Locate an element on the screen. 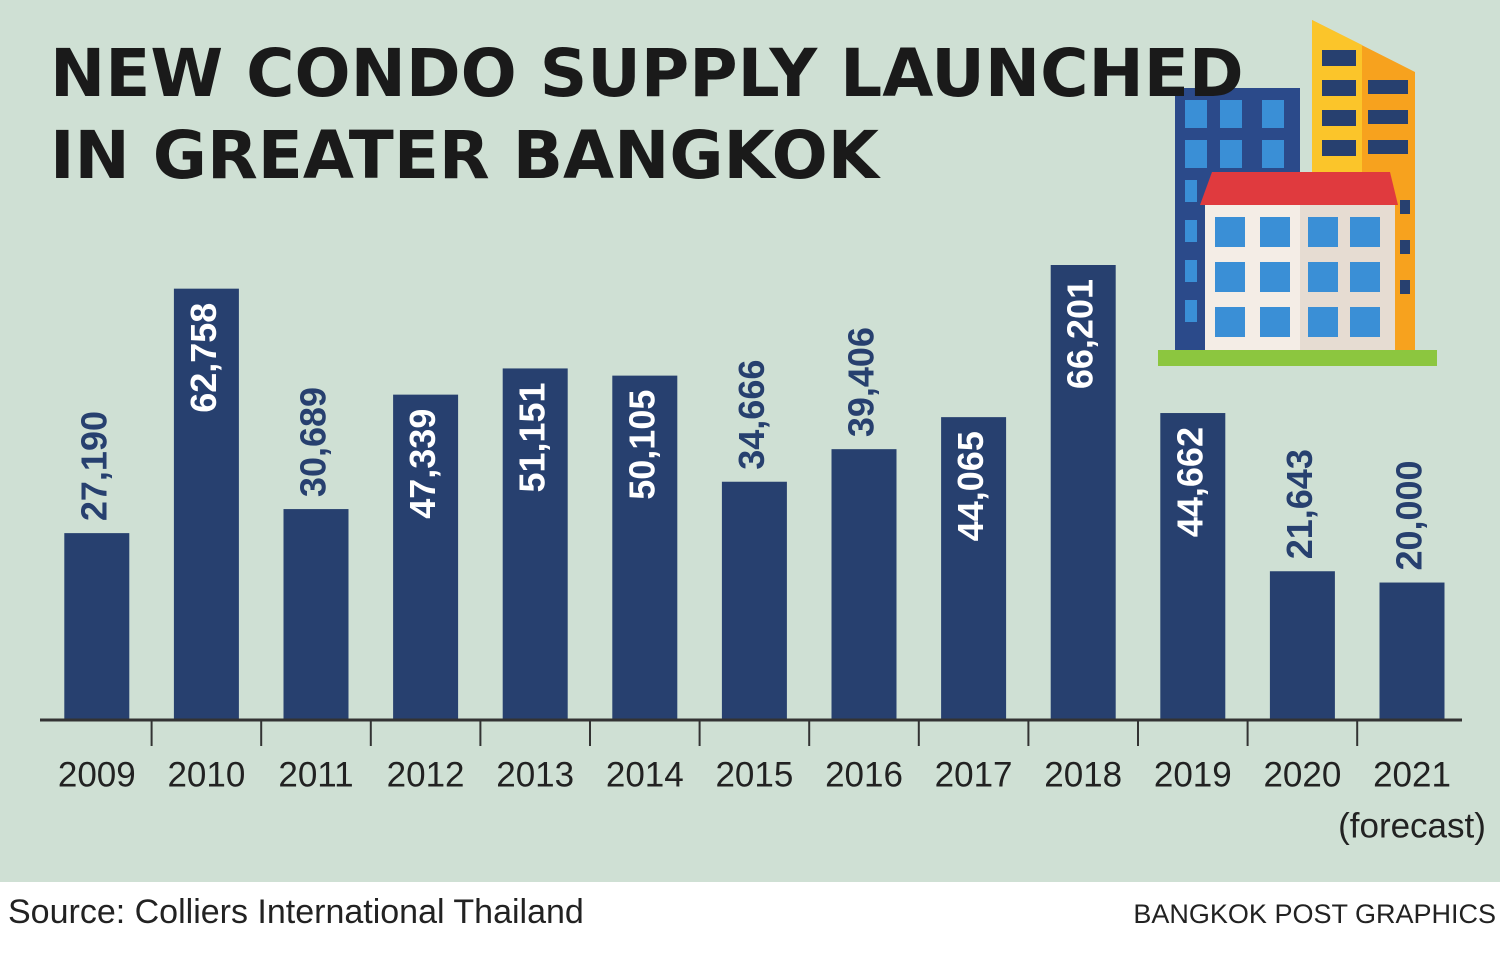 The image size is (1500, 953). value-label: 62,758 is located at coordinates (203, 358).